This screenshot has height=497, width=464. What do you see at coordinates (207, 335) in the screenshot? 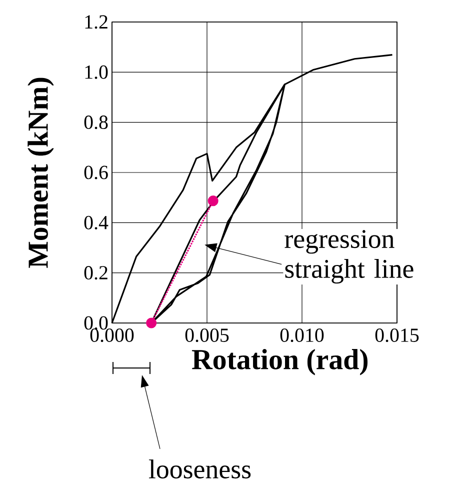
I see `x-tick-label: 0.005` at bounding box center [207, 335].